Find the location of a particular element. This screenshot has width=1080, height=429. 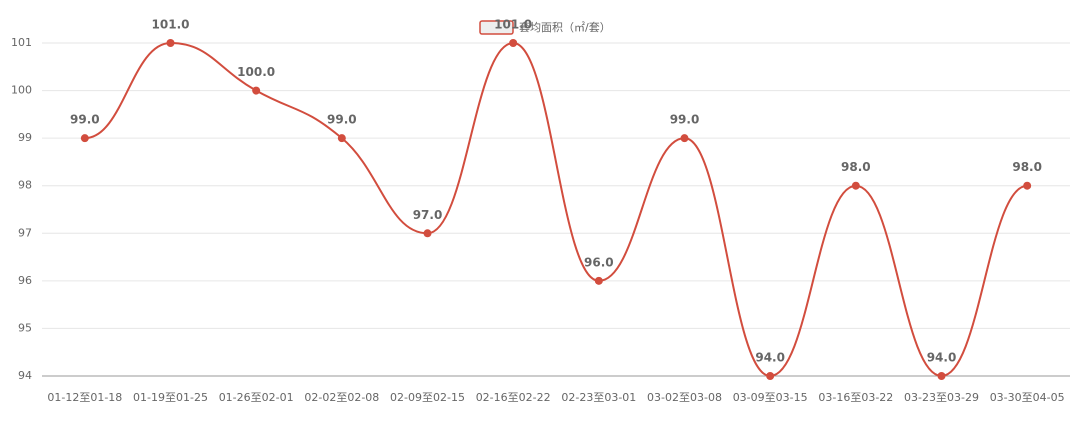

x-tick-label: 03-16至03-22 is located at coordinates (855, 397).